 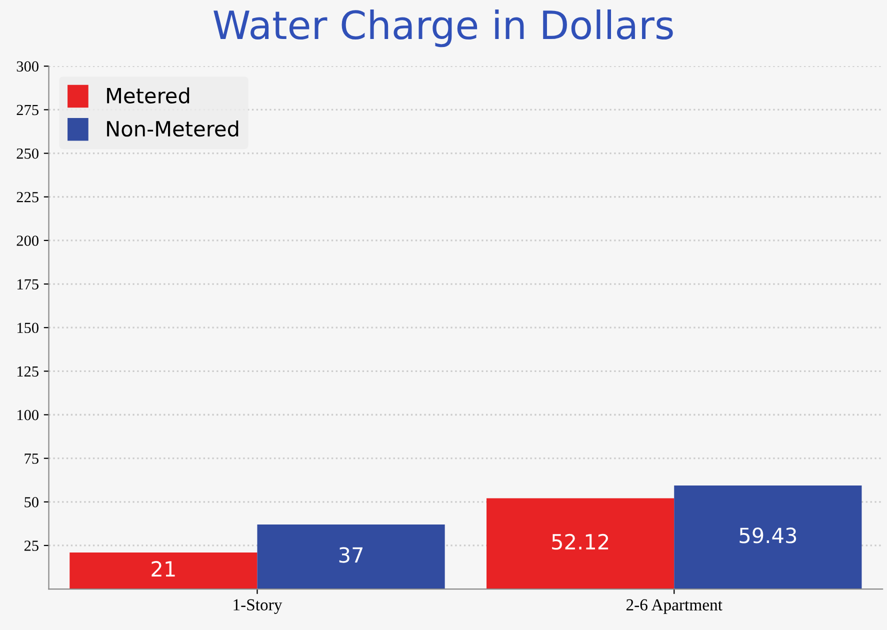 What do you see at coordinates (31, 459) in the screenshot?
I see `y-tick-label: 75` at bounding box center [31, 459].